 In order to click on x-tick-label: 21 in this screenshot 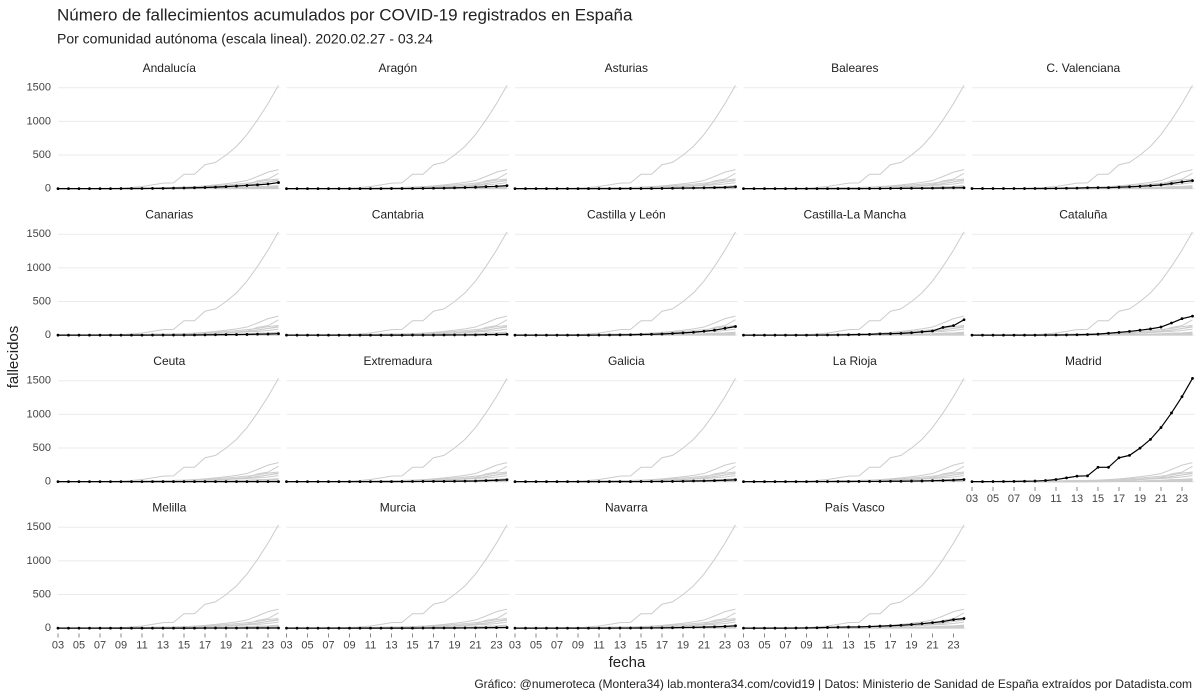, I will do `click(475, 645)`.